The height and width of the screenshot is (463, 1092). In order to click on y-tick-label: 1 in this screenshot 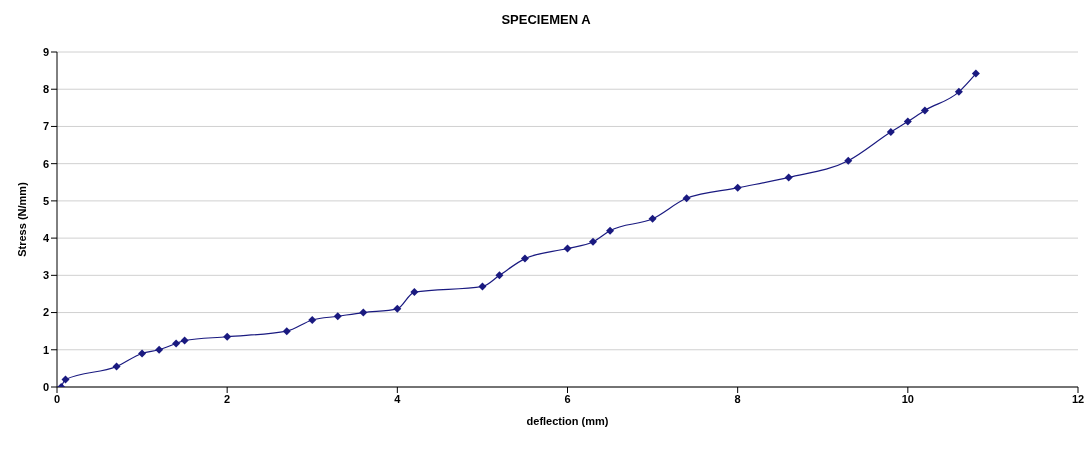, I will do `click(45, 349)`.